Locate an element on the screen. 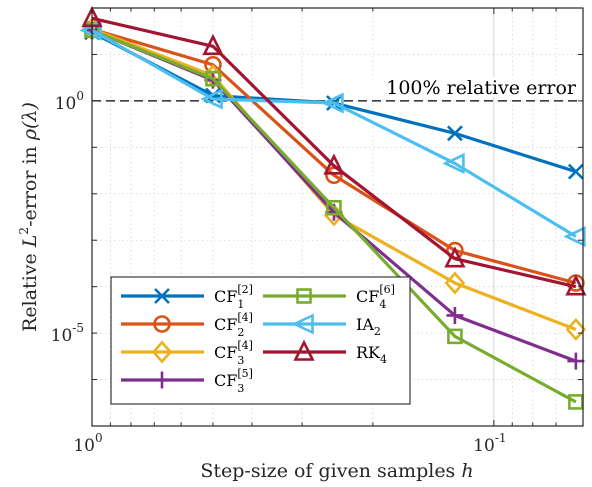 Image resolution: width=592 pixels, height=487 pixels. legend-label: RK4 is located at coordinates (371, 354).